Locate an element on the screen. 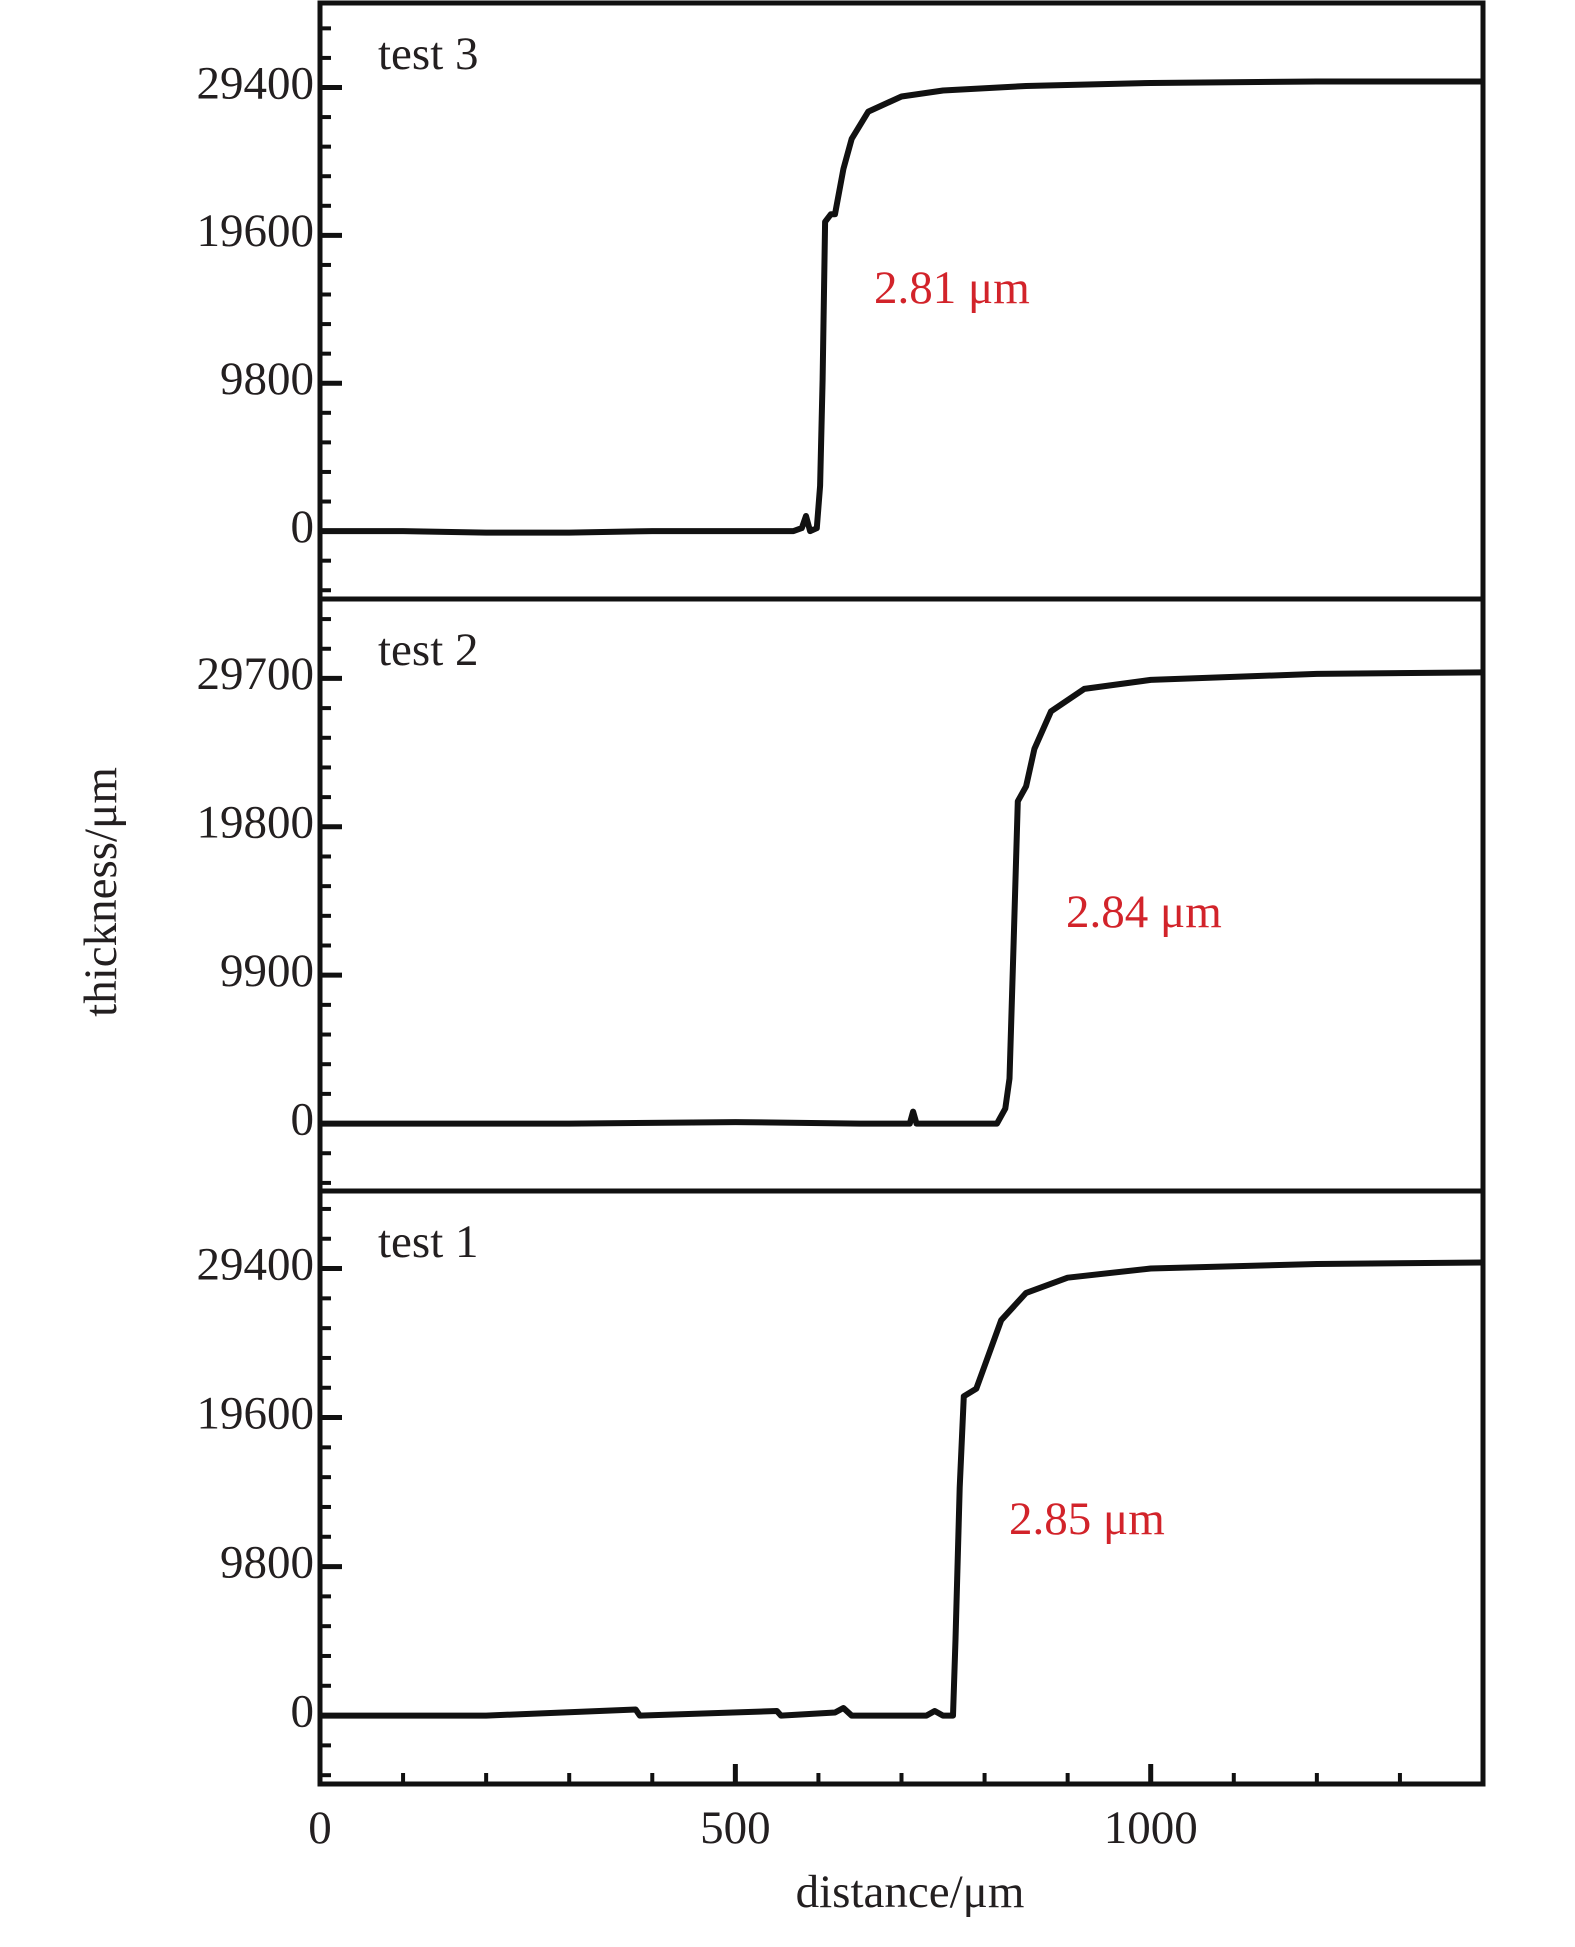 This screenshot has width=1575, height=1947. y-tick-label: 9900 is located at coordinates (267, 971).